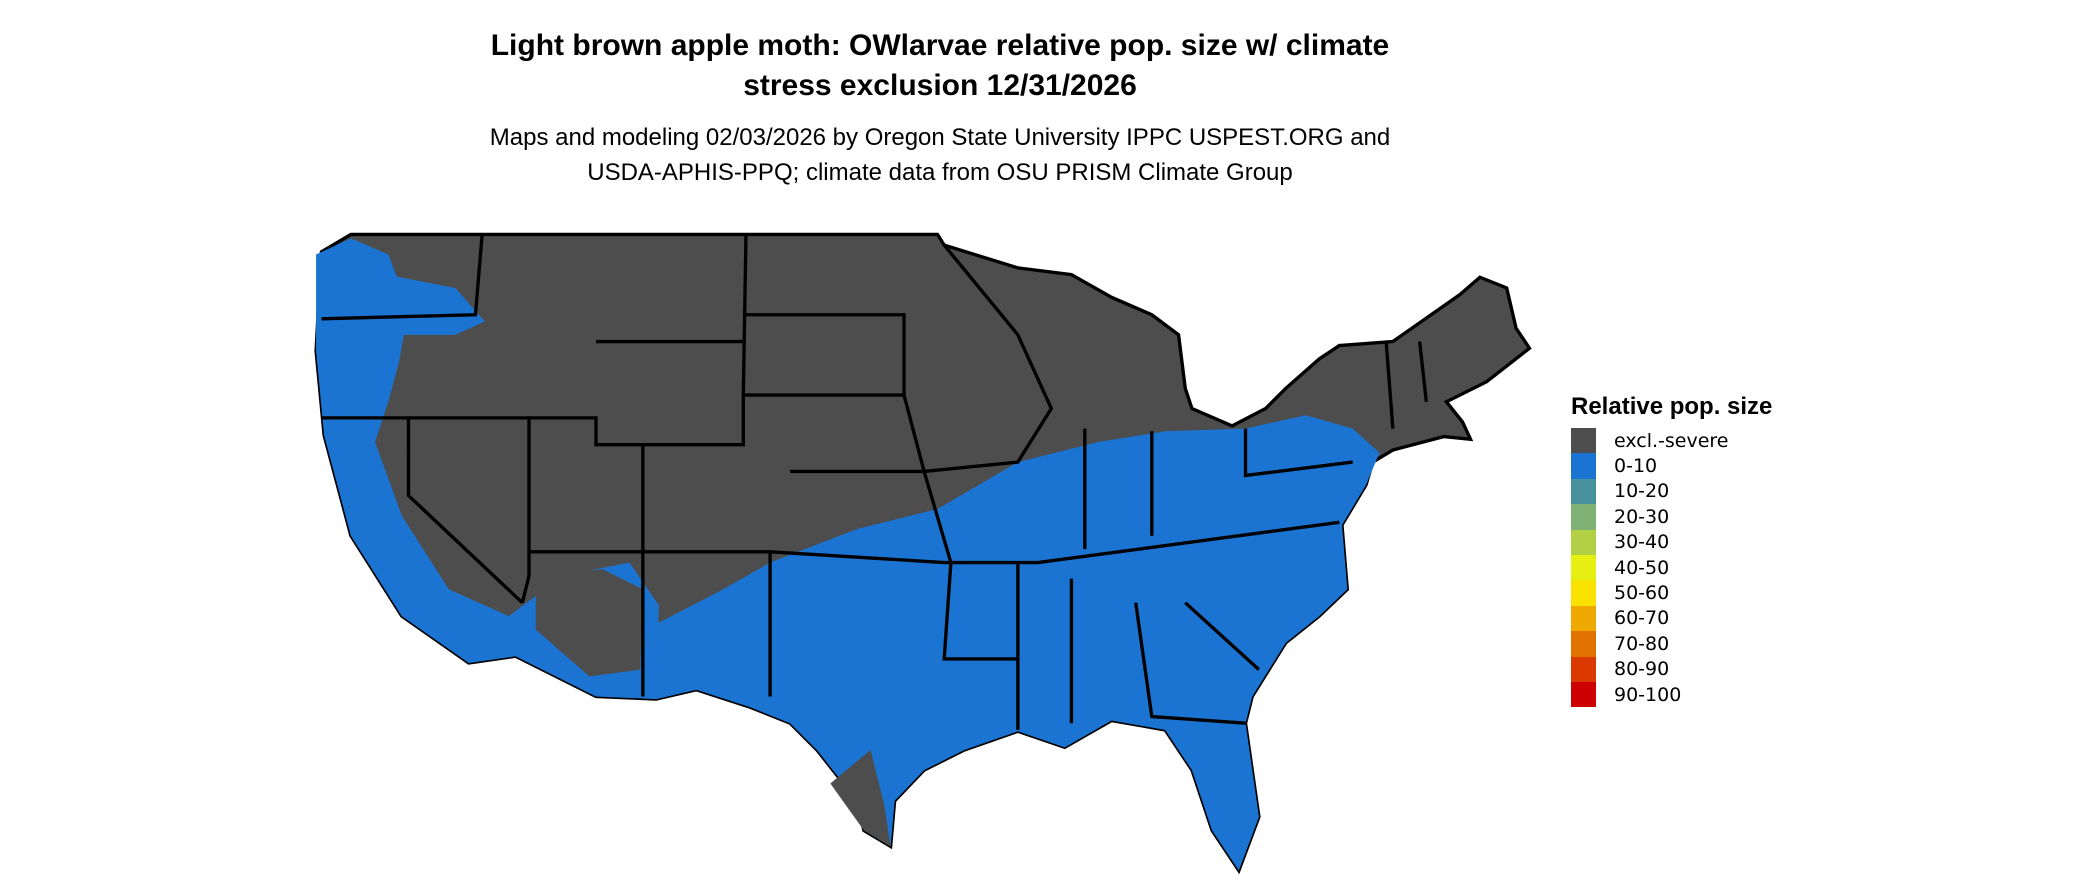 The height and width of the screenshot is (892, 2100). What do you see at coordinates (1642, 643) in the screenshot?
I see `legend-label: 70-80` at bounding box center [1642, 643].